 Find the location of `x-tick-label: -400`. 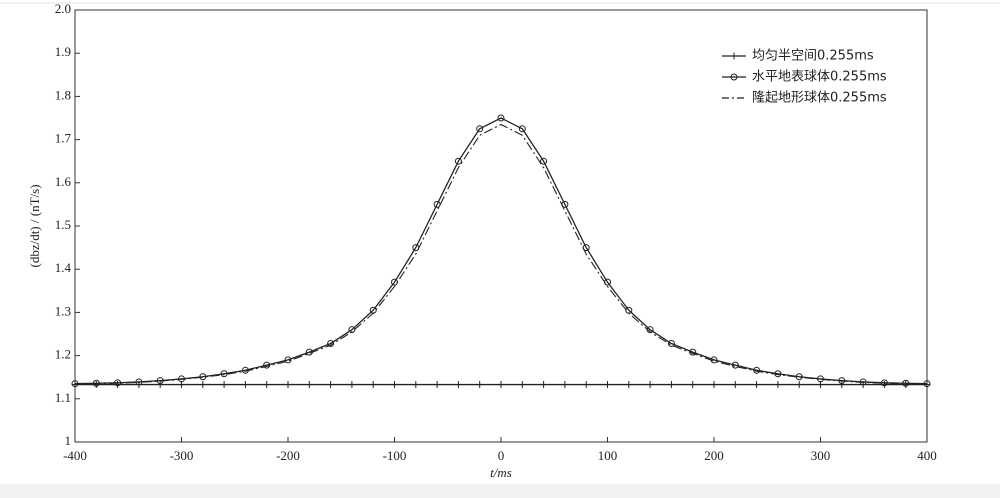

x-tick-label: -400 is located at coordinates (75, 455).